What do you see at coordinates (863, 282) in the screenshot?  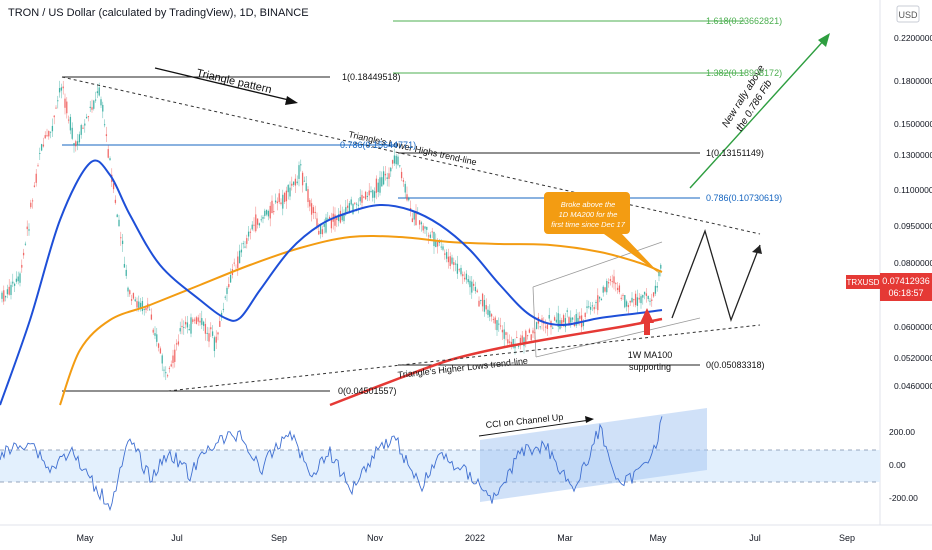 I see `symbol-badge-name: TRXUSD` at bounding box center [863, 282].